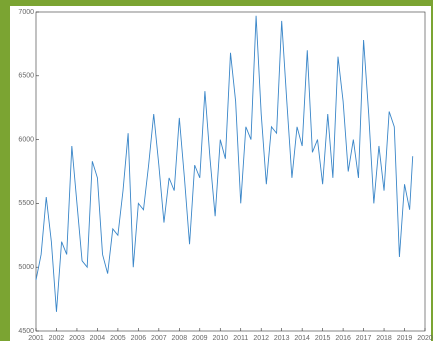 This screenshot has width=433, height=341. I want to click on x-tick-label: 2019, so click(405, 338).